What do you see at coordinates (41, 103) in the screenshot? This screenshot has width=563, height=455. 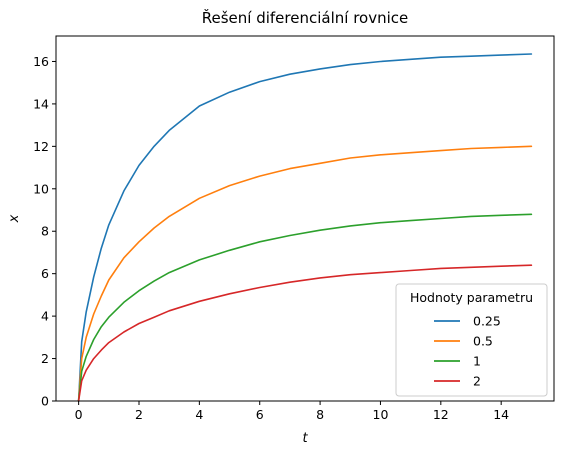 I see `y-tick-label: 14` at bounding box center [41, 103].